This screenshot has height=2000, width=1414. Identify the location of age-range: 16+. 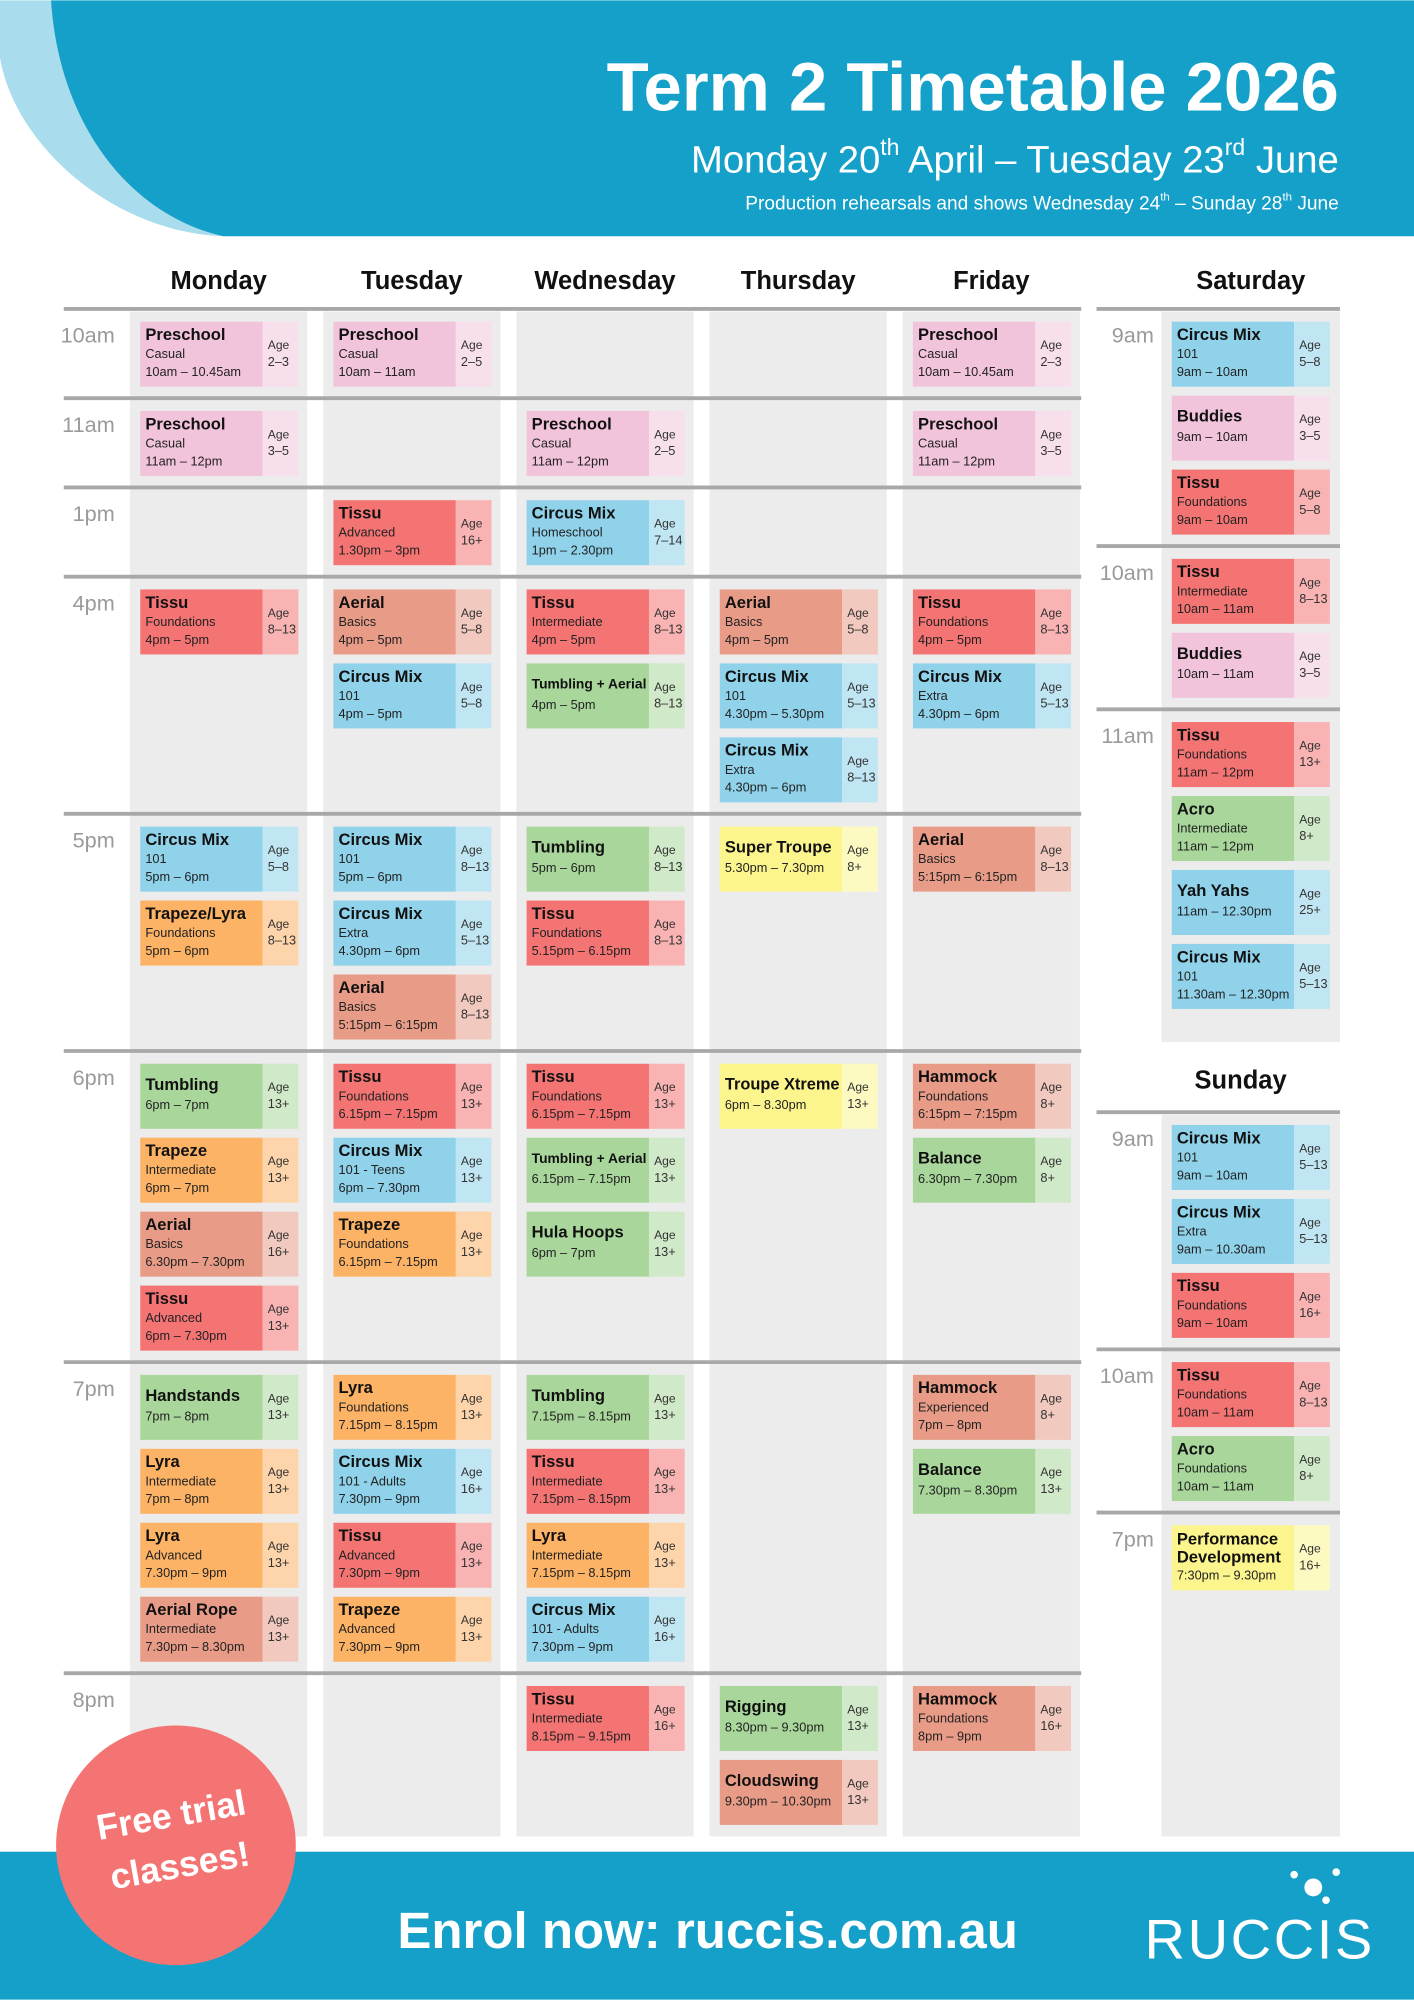
(665, 1725).